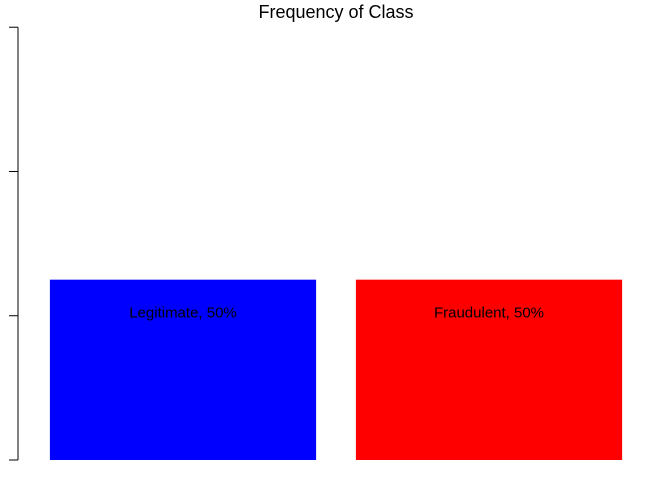 This screenshot has width=672, height=480. Describe the element at coordinates (183, 313) in the screenshot. I see `data-label-legitimate: Legitimate, 50%` at that location.